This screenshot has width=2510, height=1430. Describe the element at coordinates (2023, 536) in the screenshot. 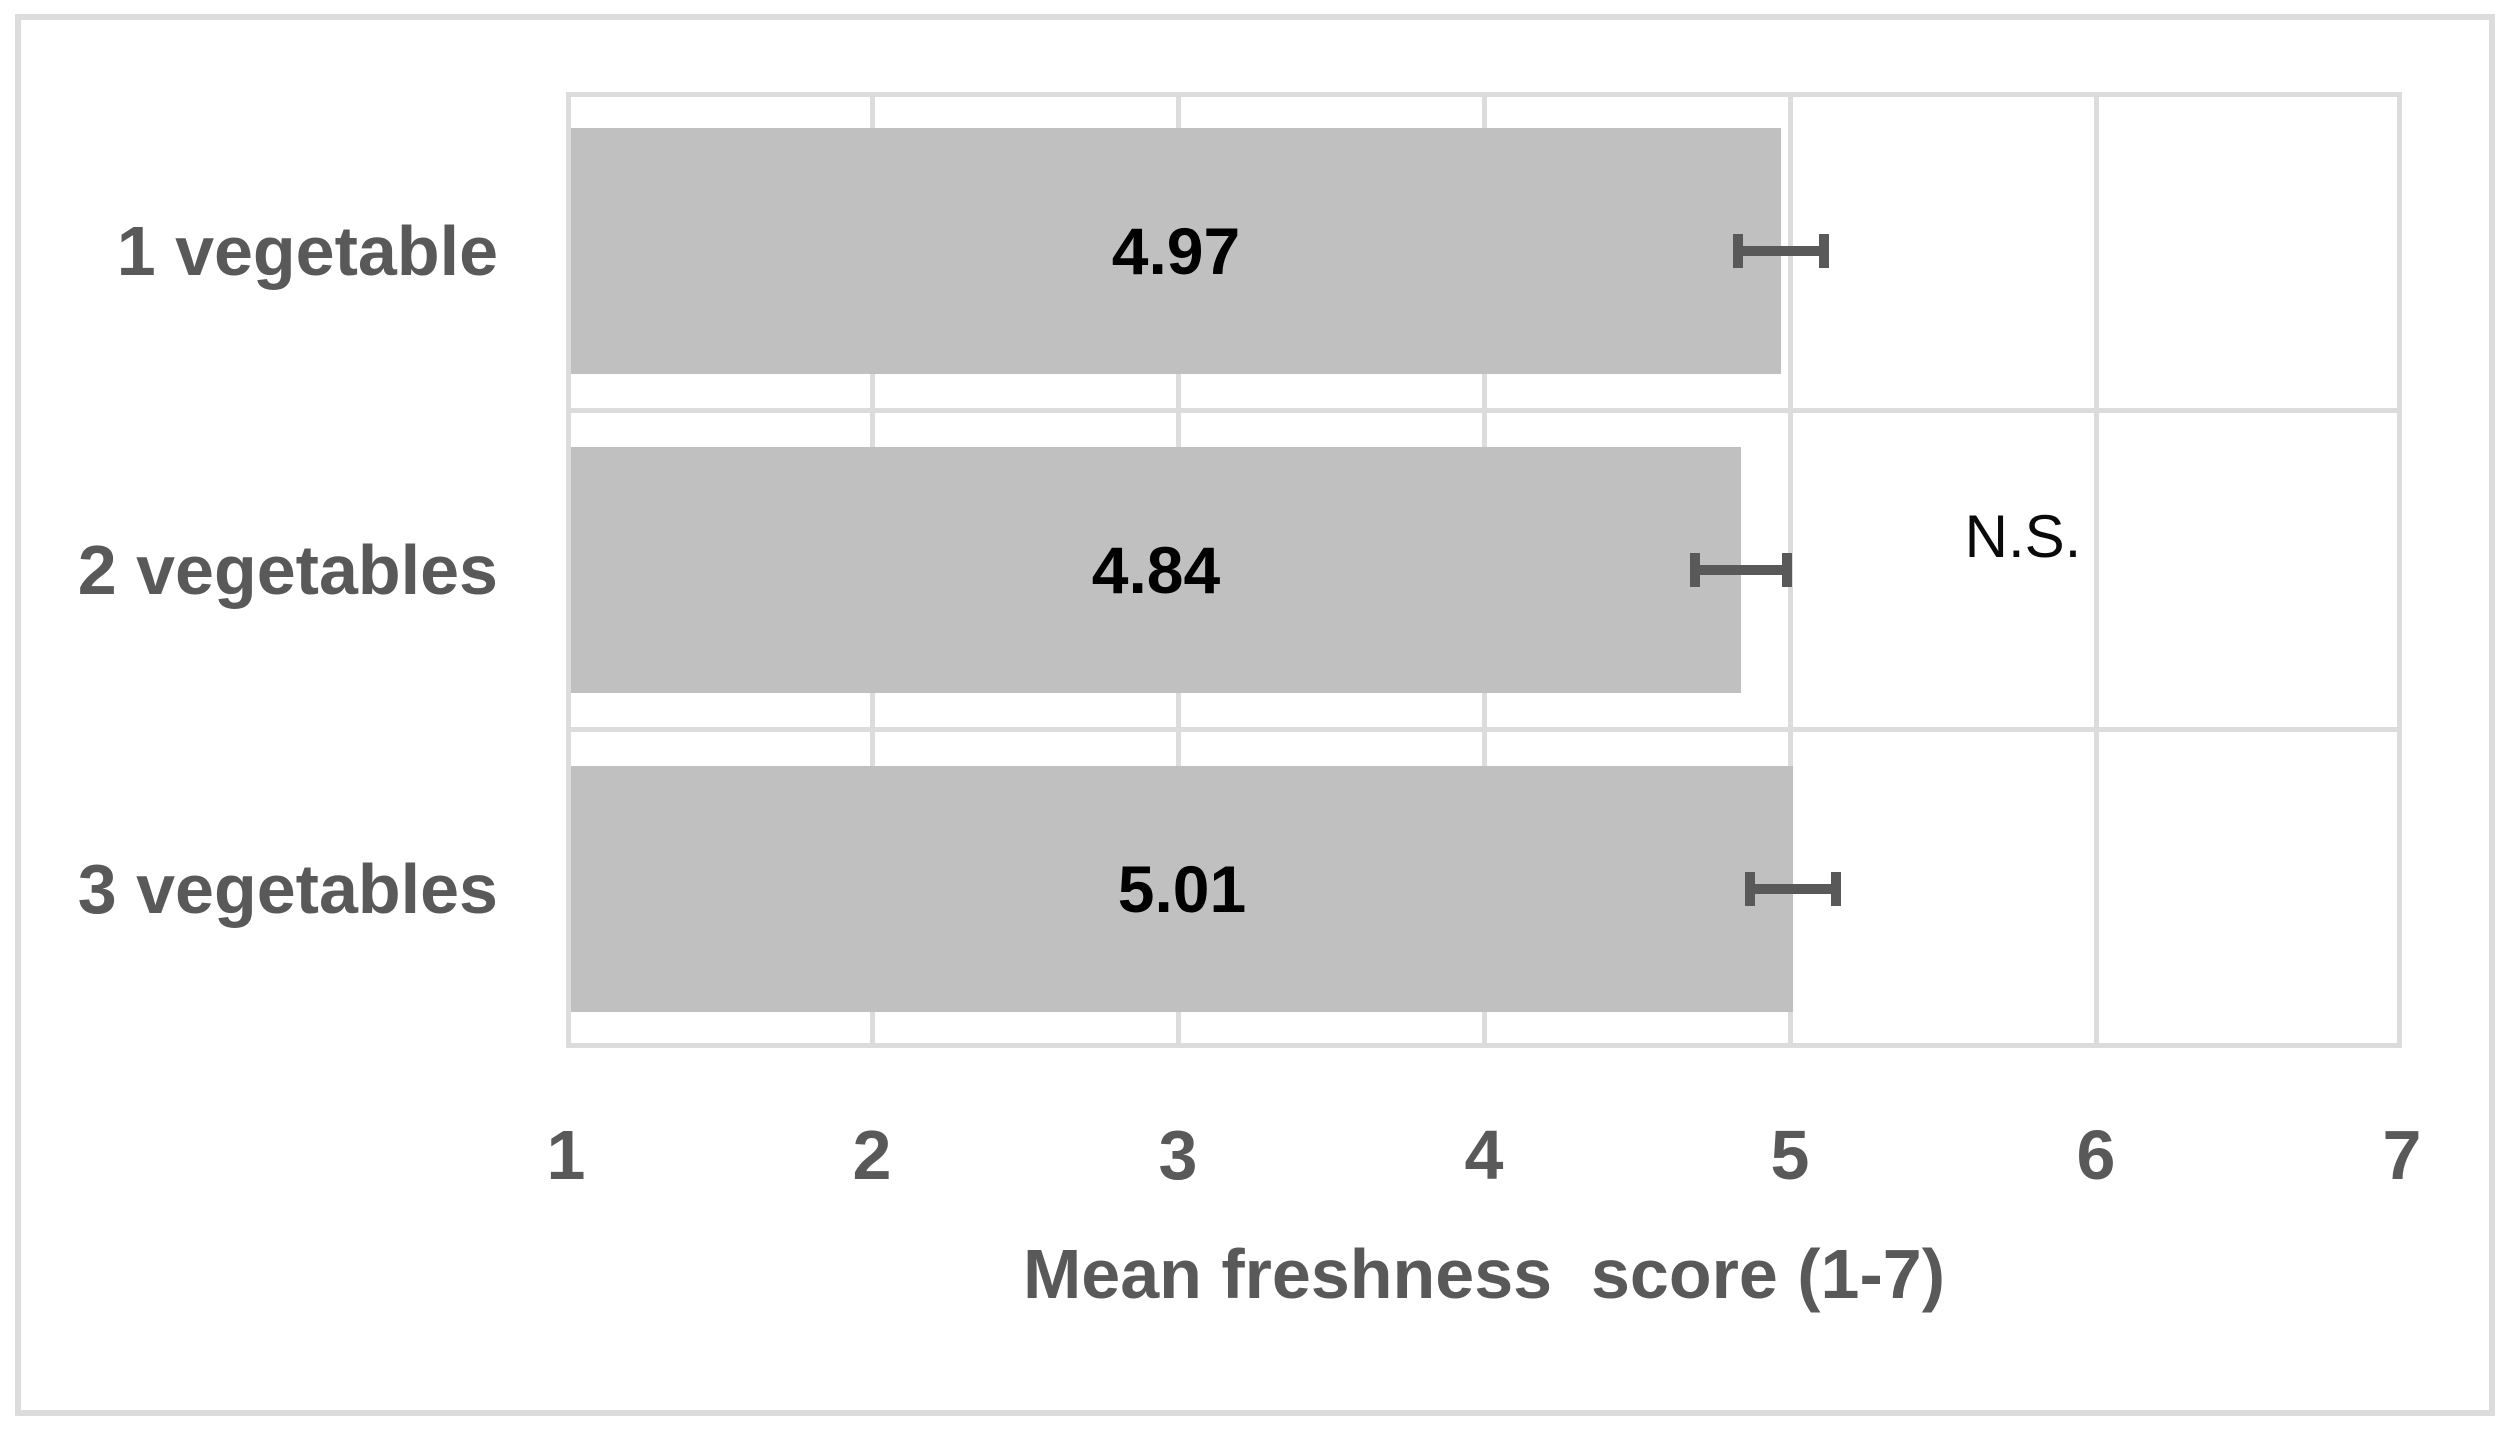

I see `significance-annotation: N.S.` at that location.